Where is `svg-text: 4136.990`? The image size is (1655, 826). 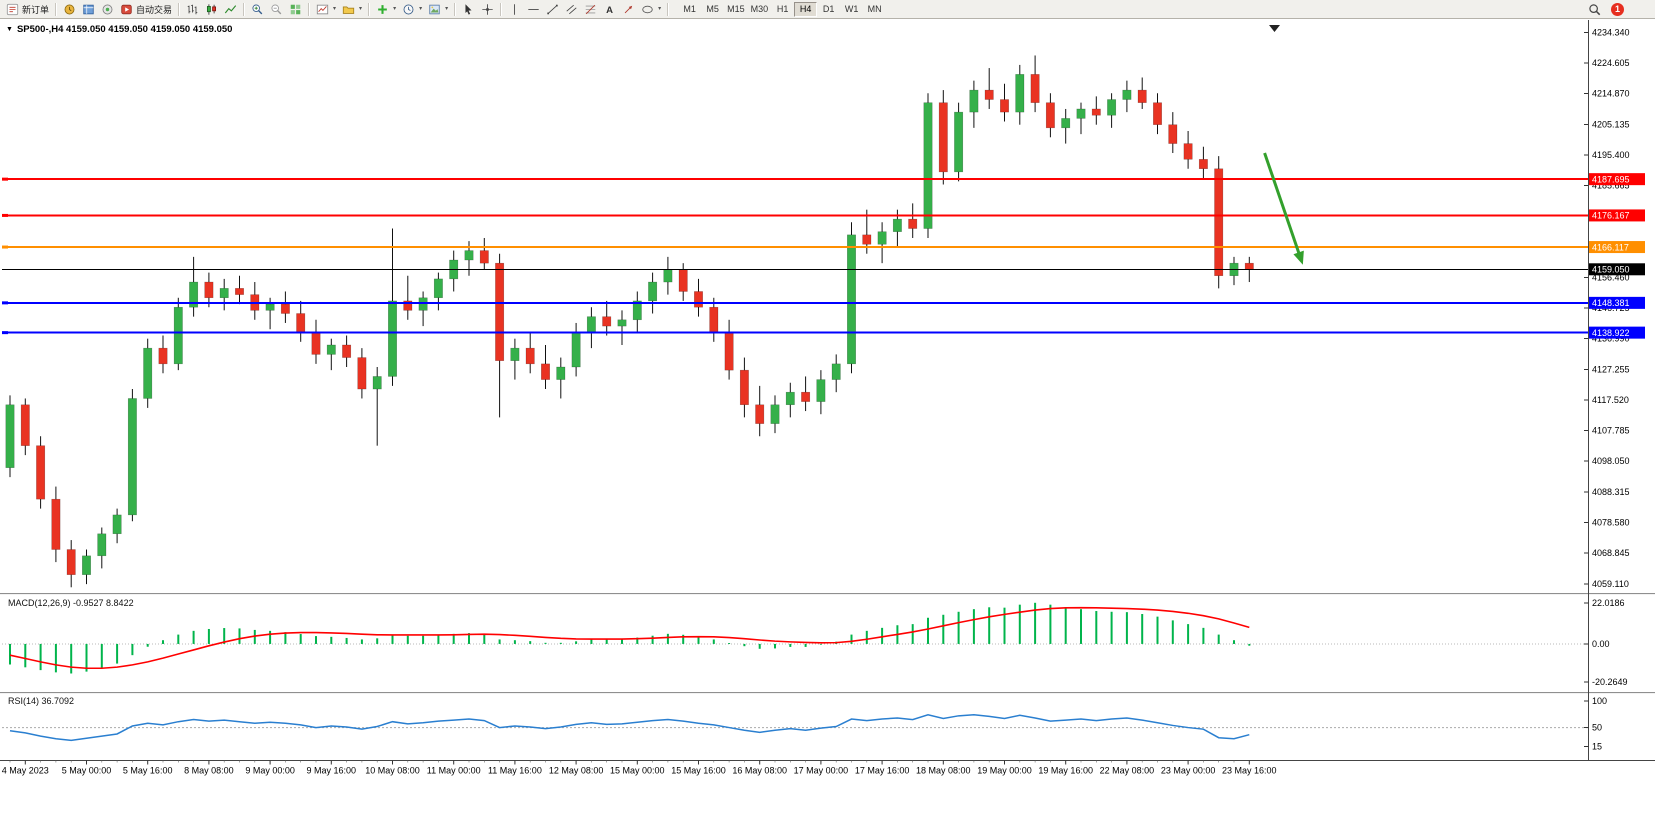 svg-text: 4136.990 is located at coordinates (1611, 339).